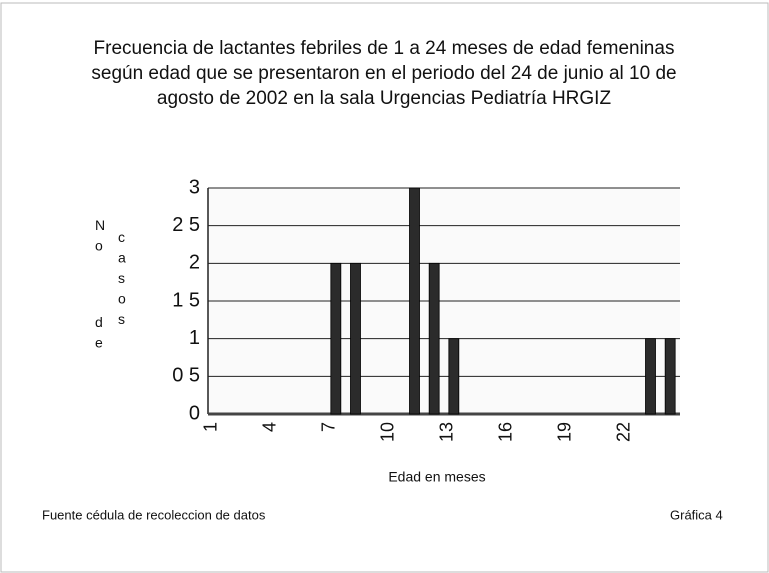  Describe the element at coordinates (329, 427) in the screenshot. I see `x-tick-label: 7` at that location.